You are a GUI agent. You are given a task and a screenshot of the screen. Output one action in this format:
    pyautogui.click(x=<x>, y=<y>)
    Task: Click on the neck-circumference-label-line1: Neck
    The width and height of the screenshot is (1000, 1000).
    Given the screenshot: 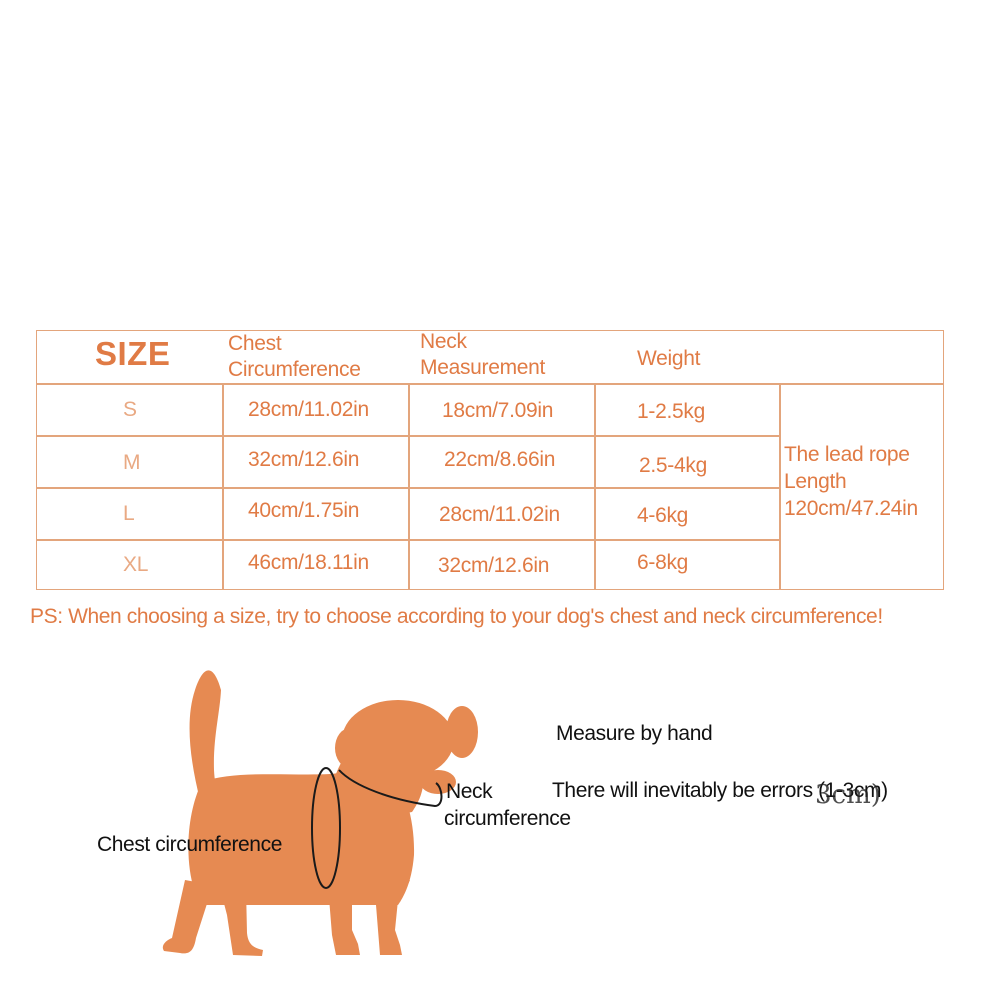 What is the action you would take?
    pyautogui.click(x=469, y=791)
    